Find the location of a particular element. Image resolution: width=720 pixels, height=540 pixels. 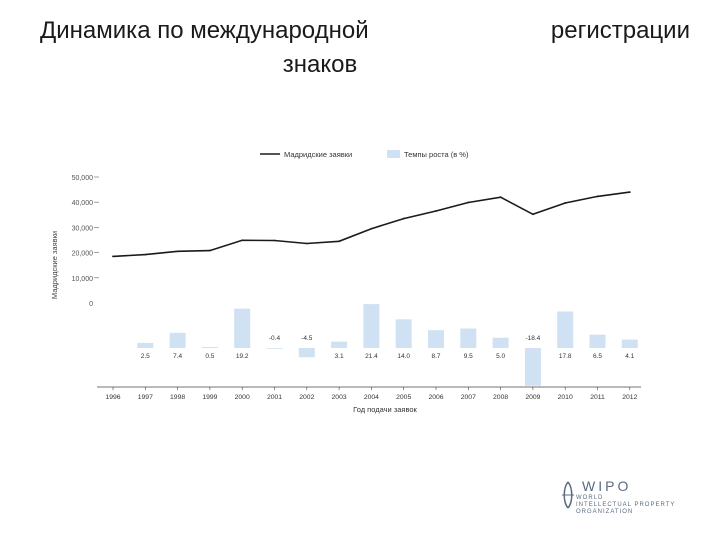

y-tick-label: 40,000 is located at coordinates (83, 203).